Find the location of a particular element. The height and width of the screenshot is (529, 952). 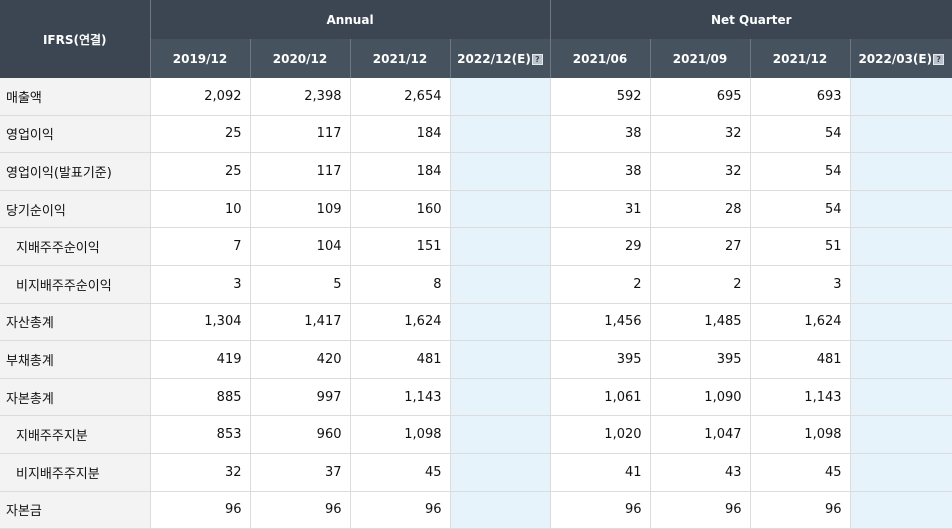

value-cell: 2,654 is located at coordinates (400, 97).